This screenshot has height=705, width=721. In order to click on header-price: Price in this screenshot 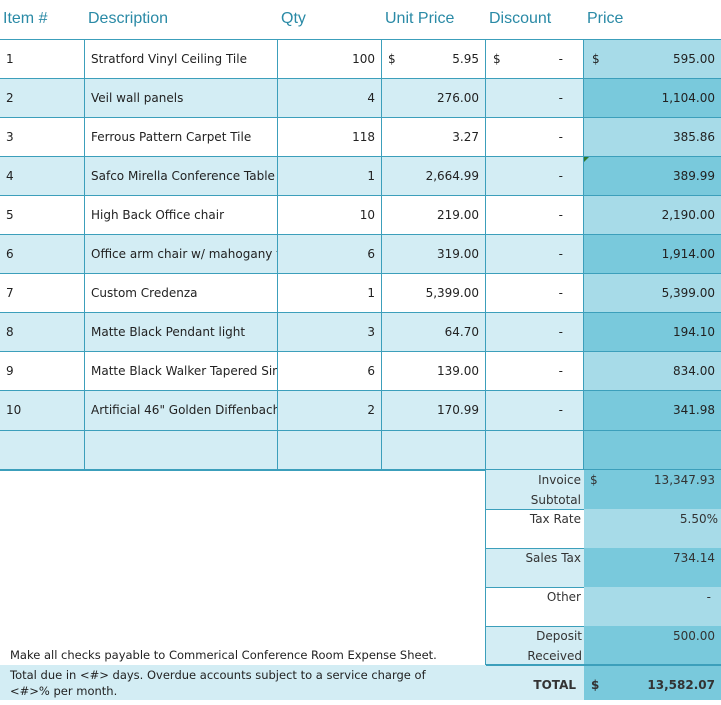, I will do `click(605, 18)`.